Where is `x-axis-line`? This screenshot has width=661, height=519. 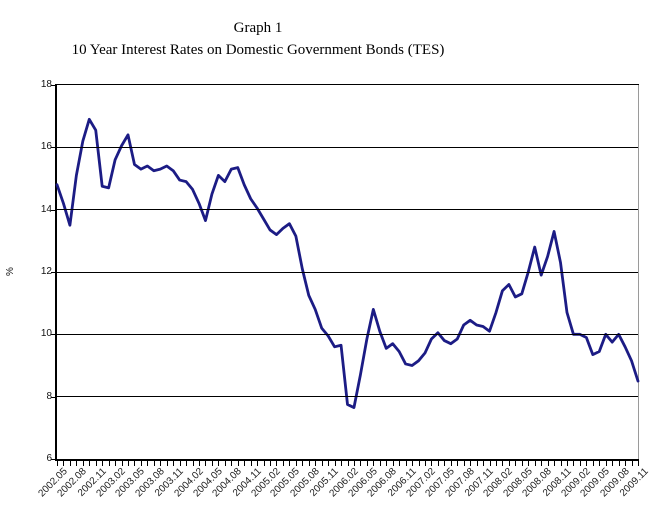
x-axis-line is located at coordinates (347, 460).